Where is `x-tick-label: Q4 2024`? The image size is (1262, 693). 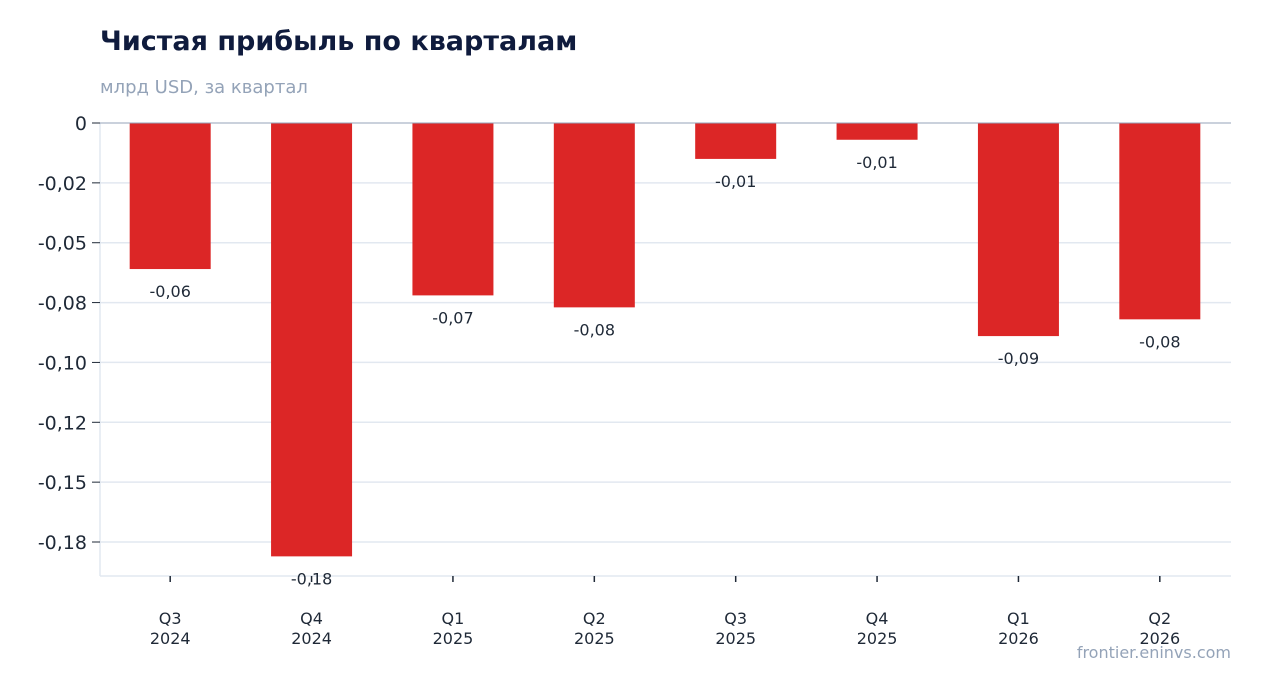 x-tick-label: Q4 2024 is located at coordinates (311, 628).